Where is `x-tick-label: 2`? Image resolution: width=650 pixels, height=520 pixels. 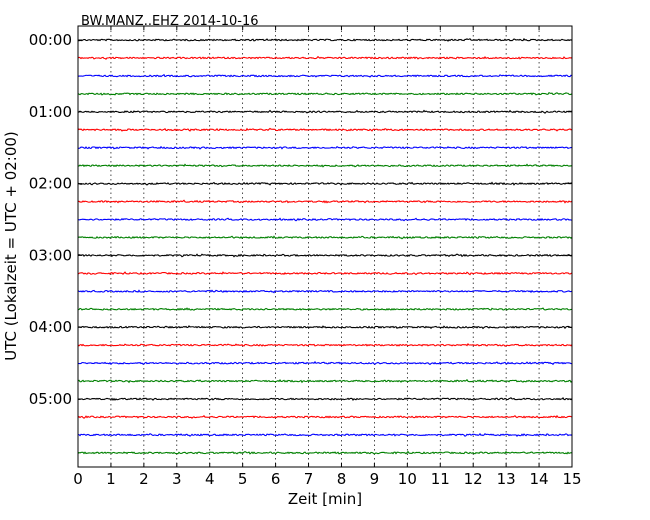
x-tick-label: 2 is located at coordinates (144, 479).